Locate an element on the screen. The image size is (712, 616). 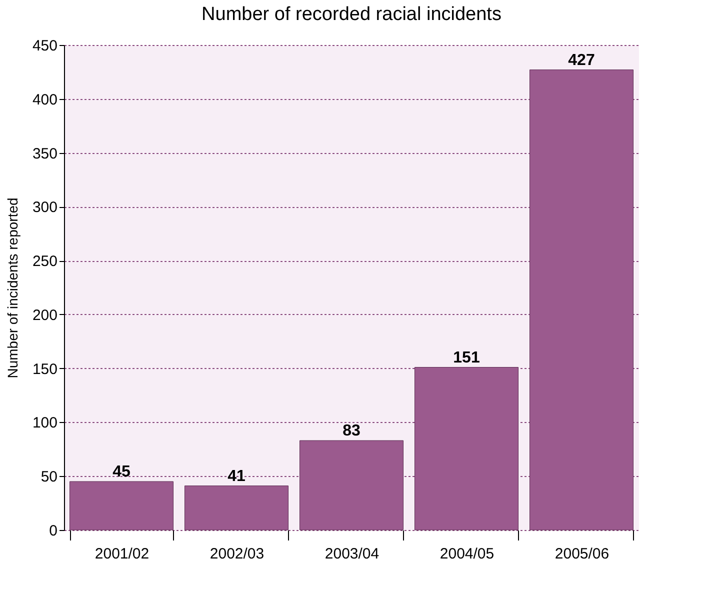
x-tick-label: 2001/02 is located at coordinates (122, 554).